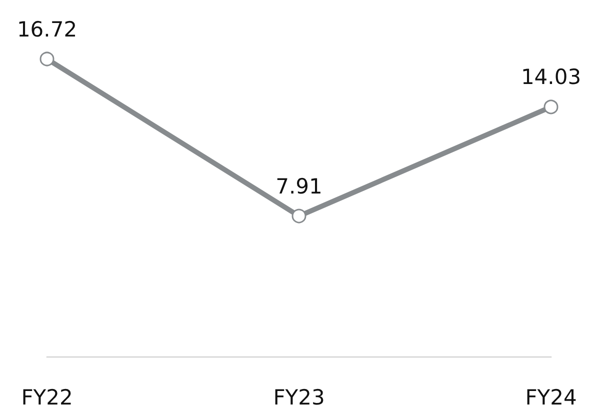 This screenshot has width=595, height=414. What do you see at coordinates (47, 29) in the screenshot?
I see `data-label: 16.72` at bounding box center [47, 29].